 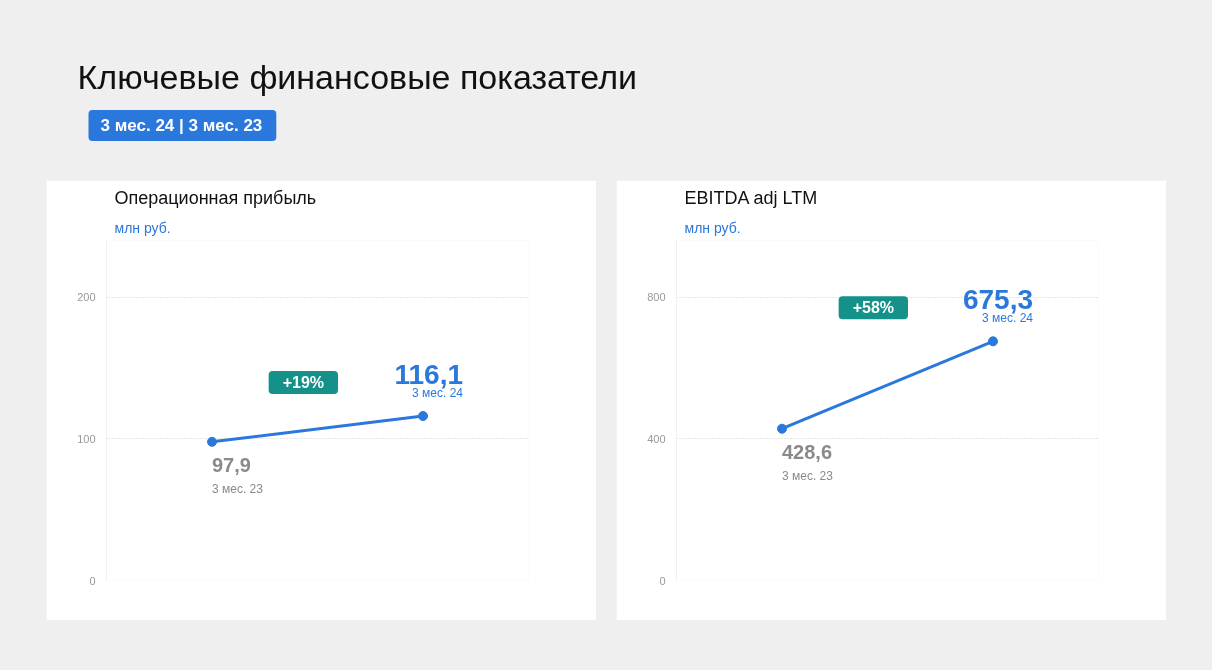 I want to click on text: Ключевые финансовые показатели, so click(x=357, y=76).